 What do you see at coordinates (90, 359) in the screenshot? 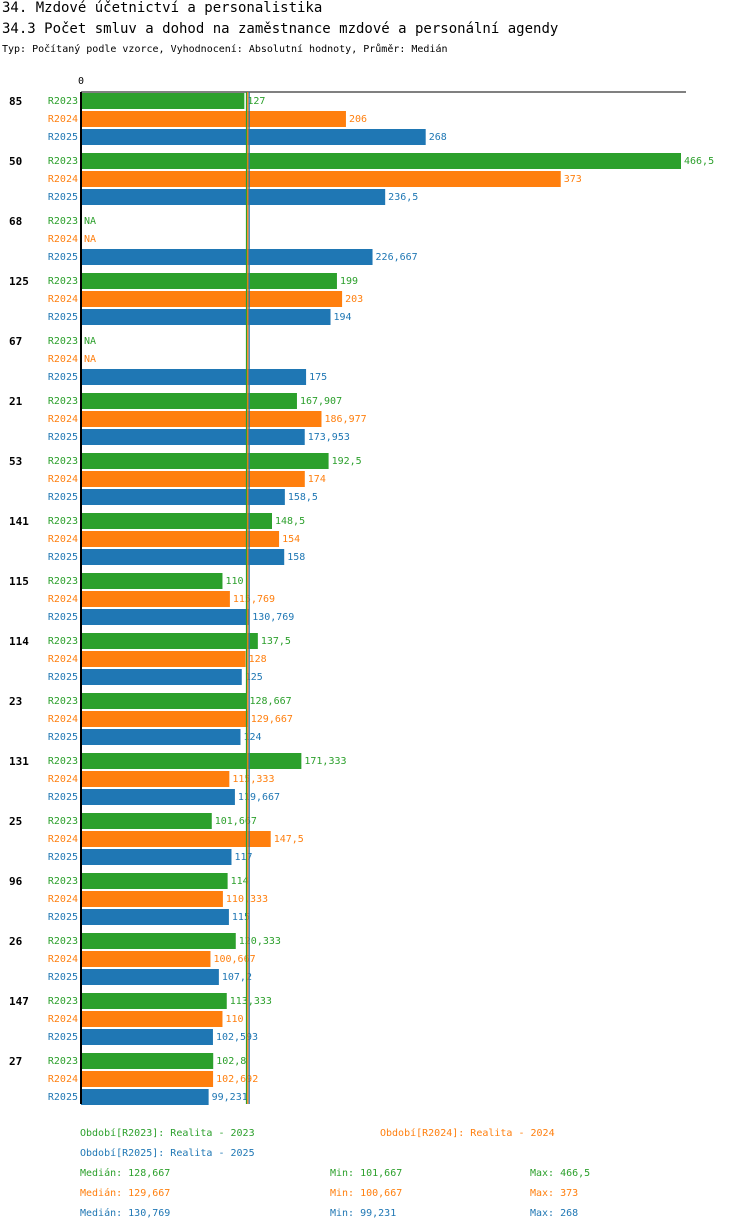
I see `value-label: NA` at bounding box center [90, 359].